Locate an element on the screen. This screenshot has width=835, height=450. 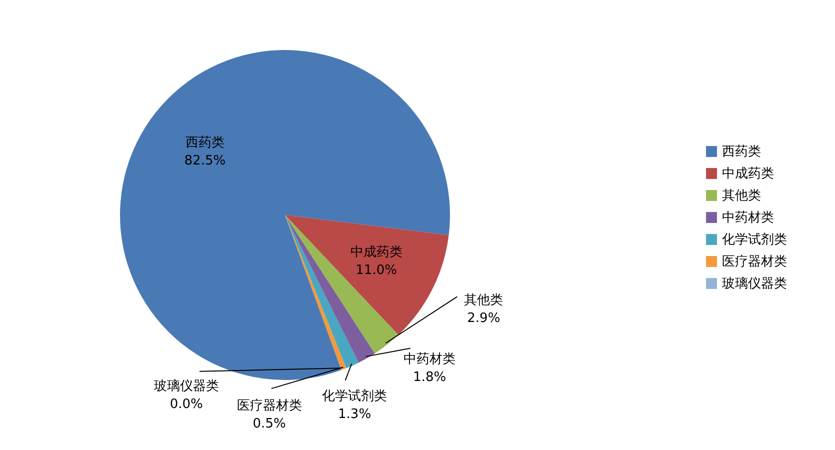
legend-label: 化学试剂类 is located at coordinates (754, 240).